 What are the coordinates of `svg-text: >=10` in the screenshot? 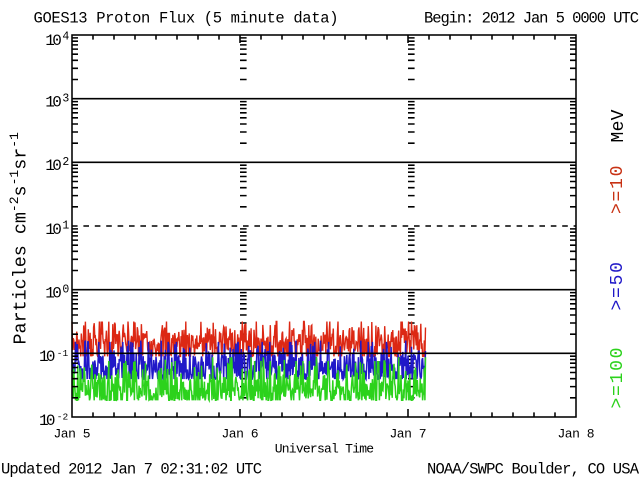 It's located at (618, 190).